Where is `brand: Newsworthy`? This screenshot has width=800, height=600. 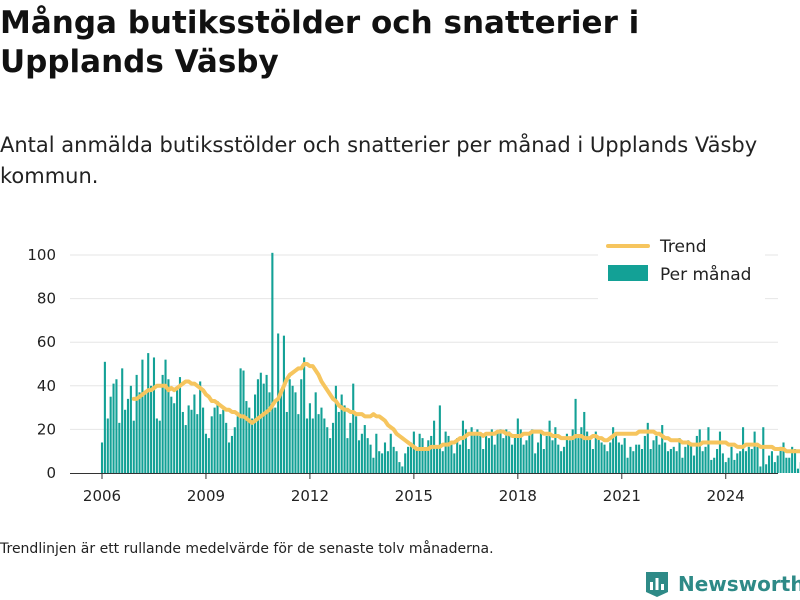 brand: Newsworthy is located at coordinates (722, 584).